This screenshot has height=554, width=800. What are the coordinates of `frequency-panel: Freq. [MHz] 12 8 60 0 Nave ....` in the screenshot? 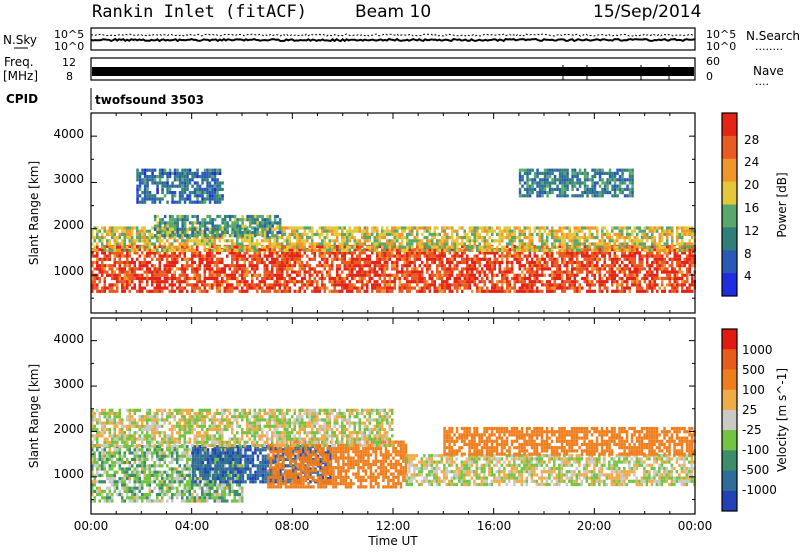 It's located at (393, 71).